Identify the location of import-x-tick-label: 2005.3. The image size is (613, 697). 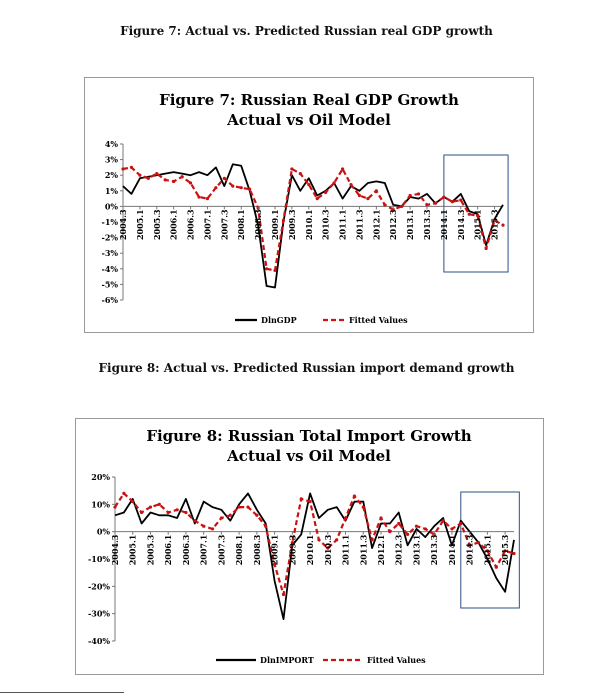
(150, 549).